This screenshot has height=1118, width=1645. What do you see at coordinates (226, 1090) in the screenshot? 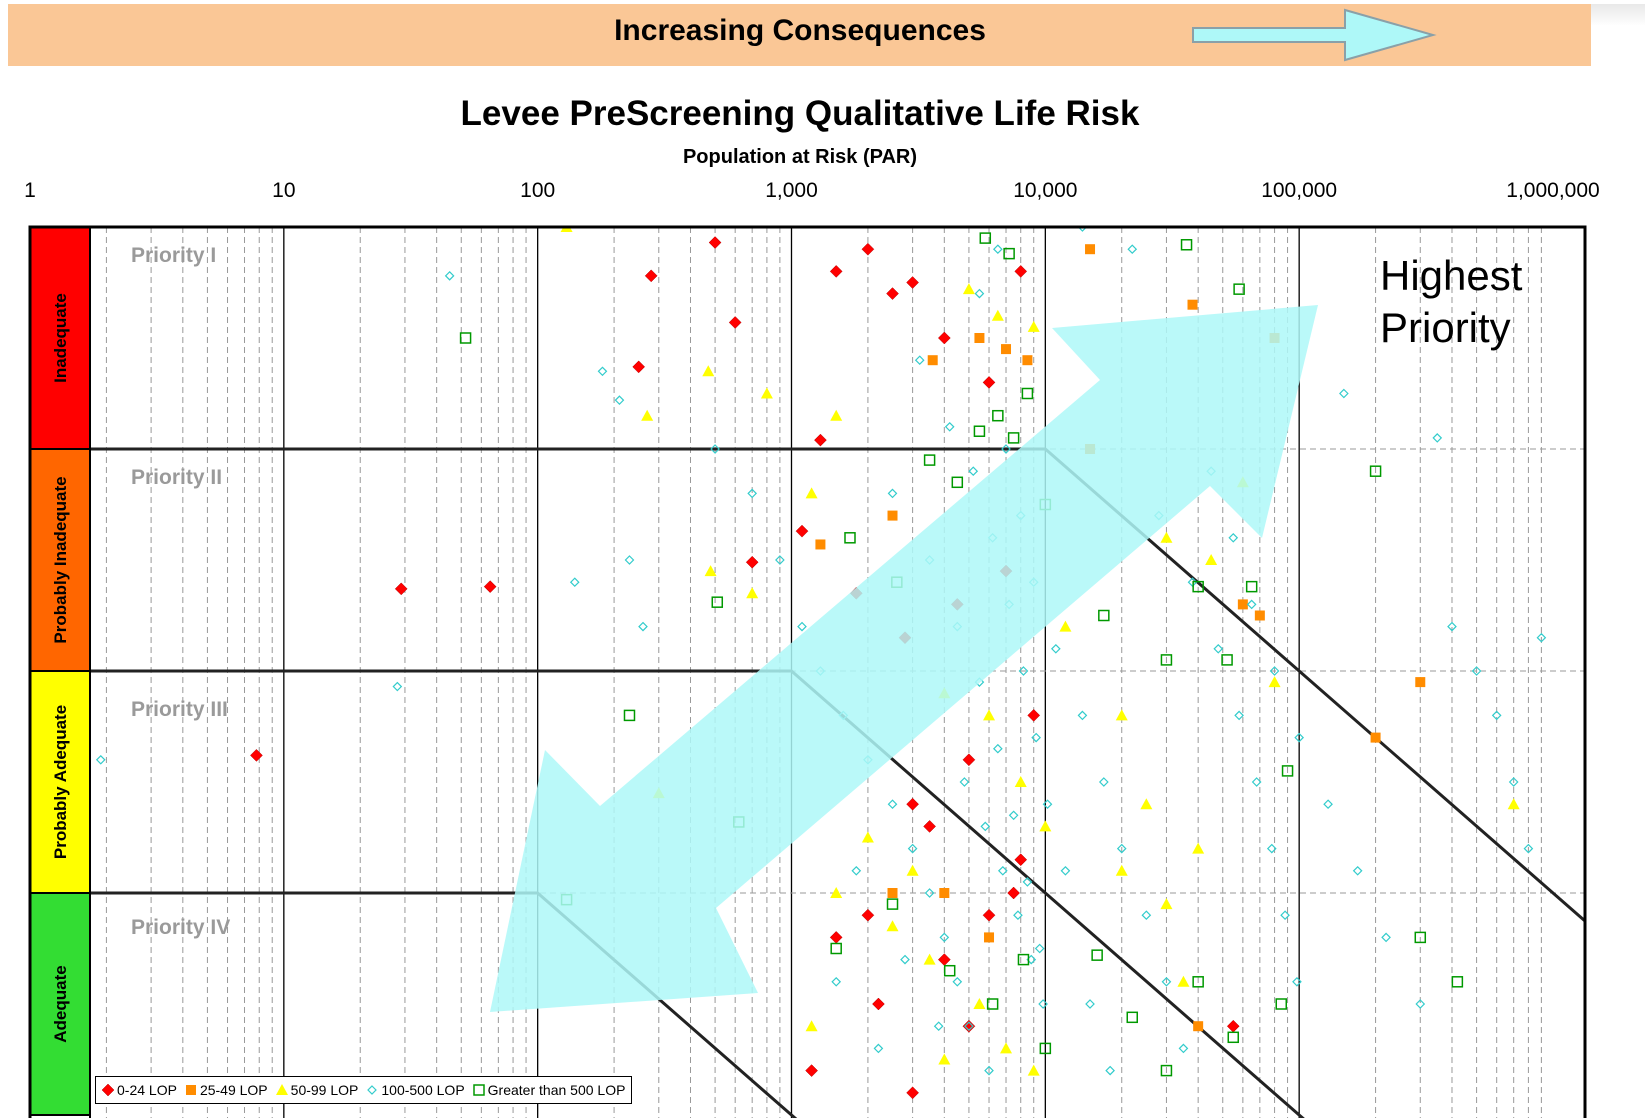
I see `legend-item: 25-49 LOP` at bounding box center [226, 1090].